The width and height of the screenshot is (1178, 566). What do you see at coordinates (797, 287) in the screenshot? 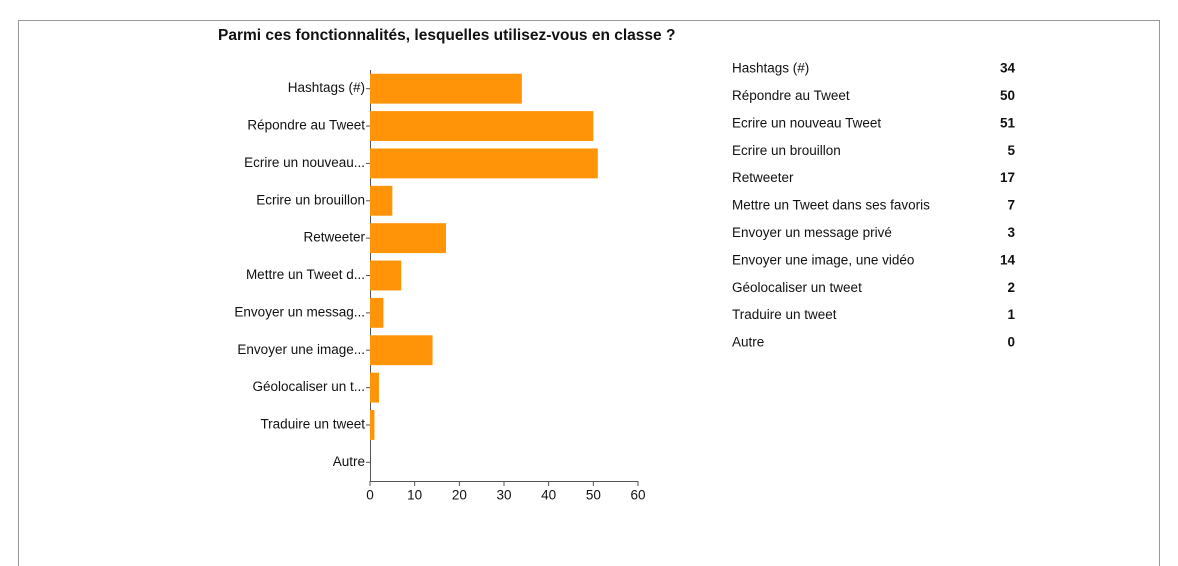
I see `summary-label: Géolocaliser un tweet` at bounding box center [797, 287].